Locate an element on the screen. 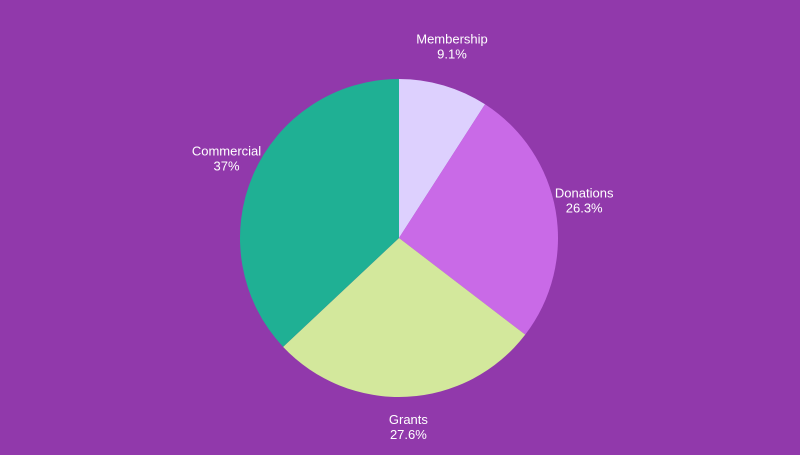  slice-value-membership: 9.1% is located at coordinates (452, 54).